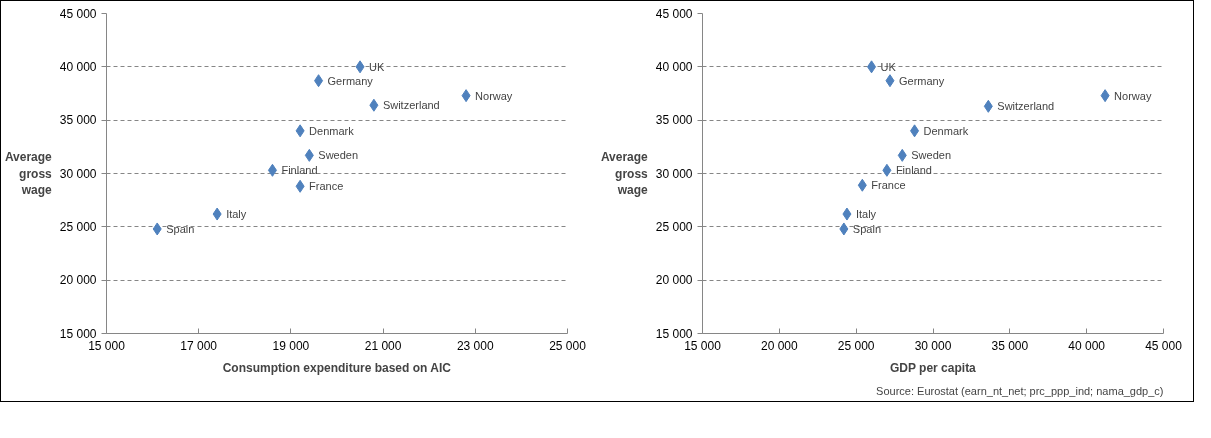 The height and width of the screenshot is (438, 1211). What do you see at coordinates (291, 345) in the screenshot?
I see `x-tick-label: 19 000` at bounding box center [291, 345].